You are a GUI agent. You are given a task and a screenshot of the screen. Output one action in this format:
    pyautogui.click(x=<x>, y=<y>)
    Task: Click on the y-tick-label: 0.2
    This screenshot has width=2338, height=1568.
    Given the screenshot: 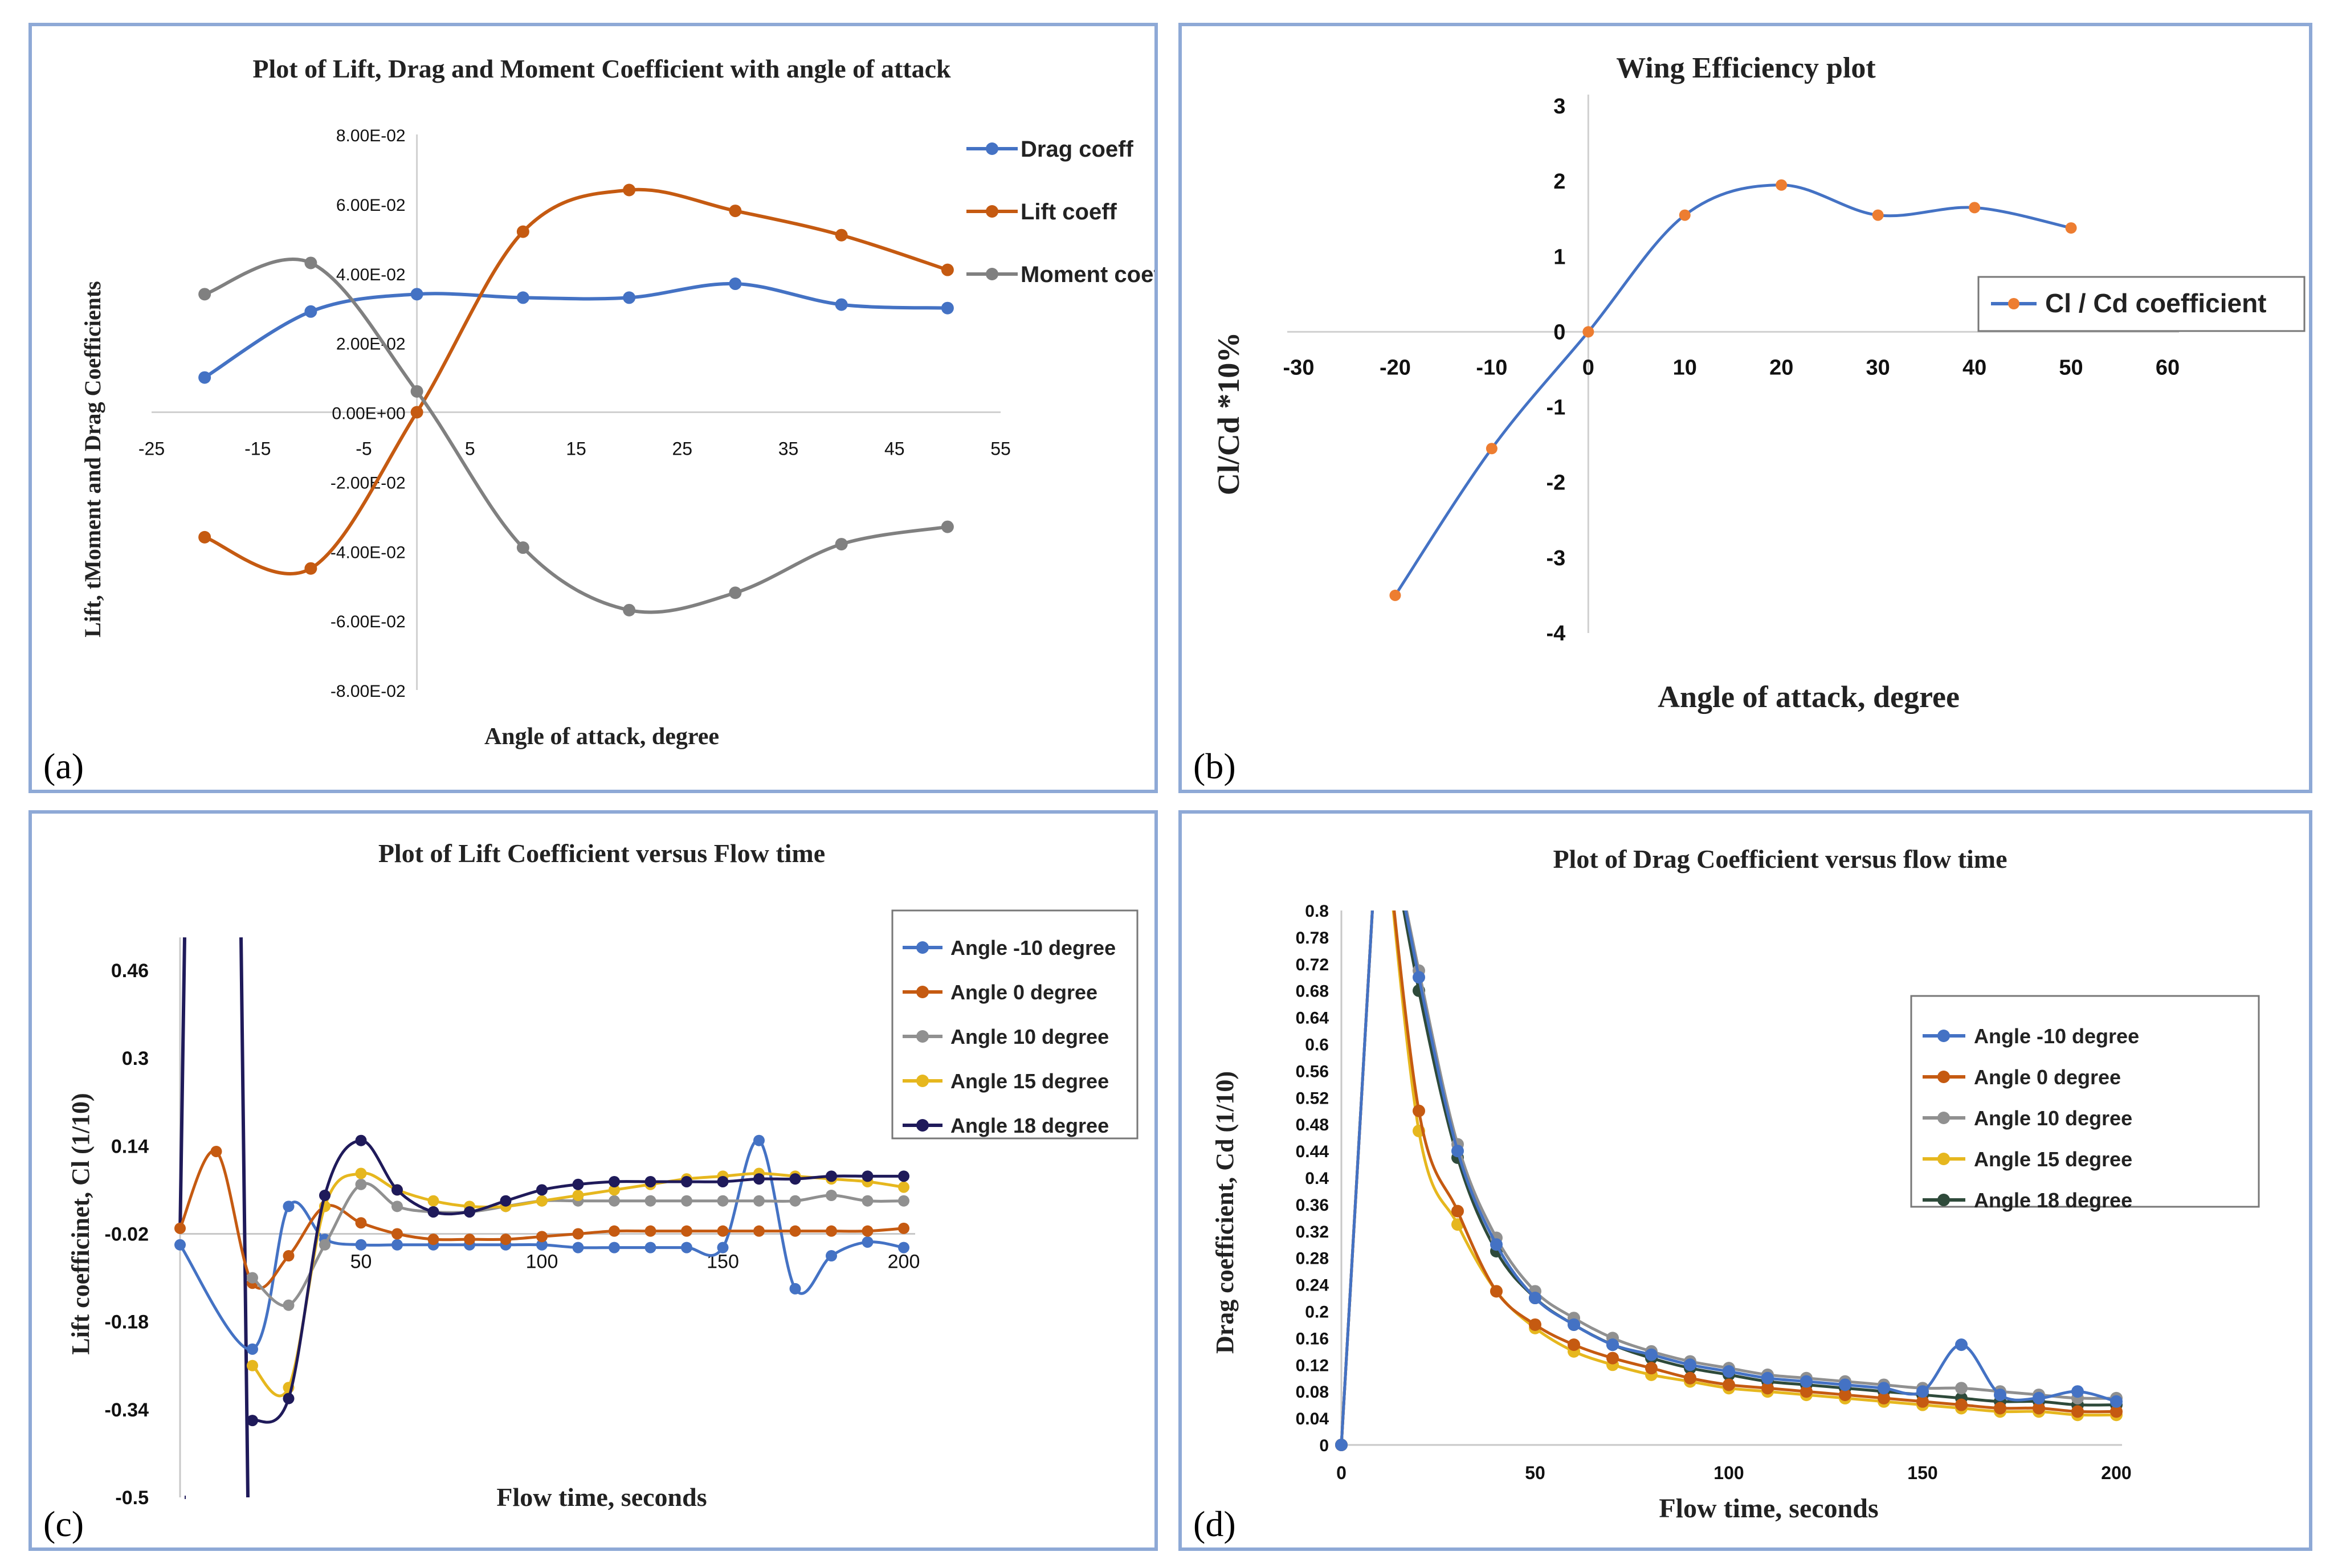 What is the action you would take?
    pyautogui.click(x=1317, y=1312)
    